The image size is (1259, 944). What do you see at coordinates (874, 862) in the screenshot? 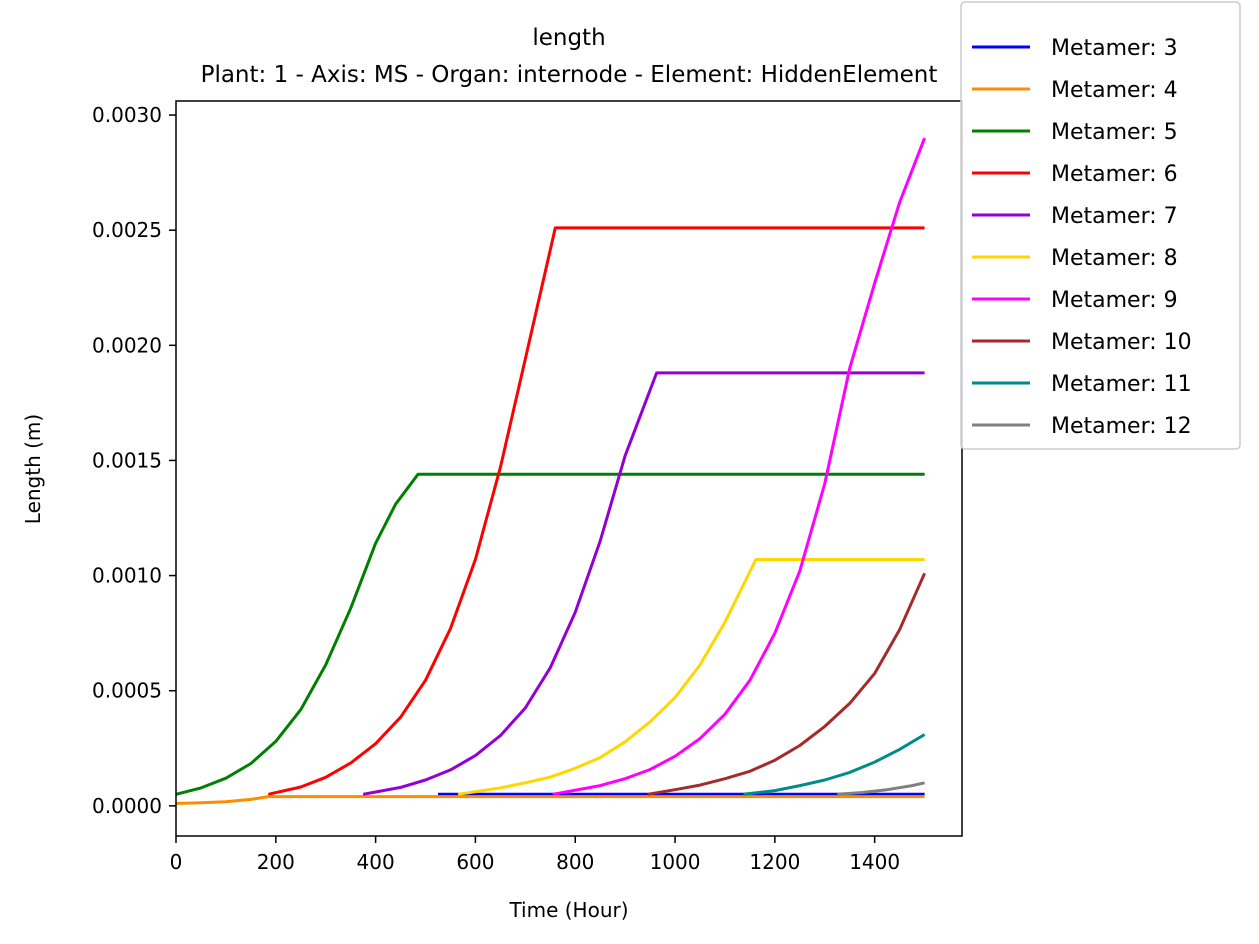
I see `x-tick-label: 1400` at bounding box center [874, 862].